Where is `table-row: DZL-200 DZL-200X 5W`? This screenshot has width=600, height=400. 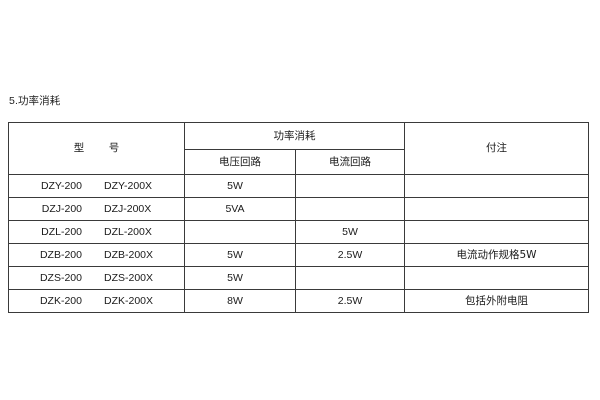 table-row: DZL-200 DZL-200X 5W is located at coordinates (298, 232).